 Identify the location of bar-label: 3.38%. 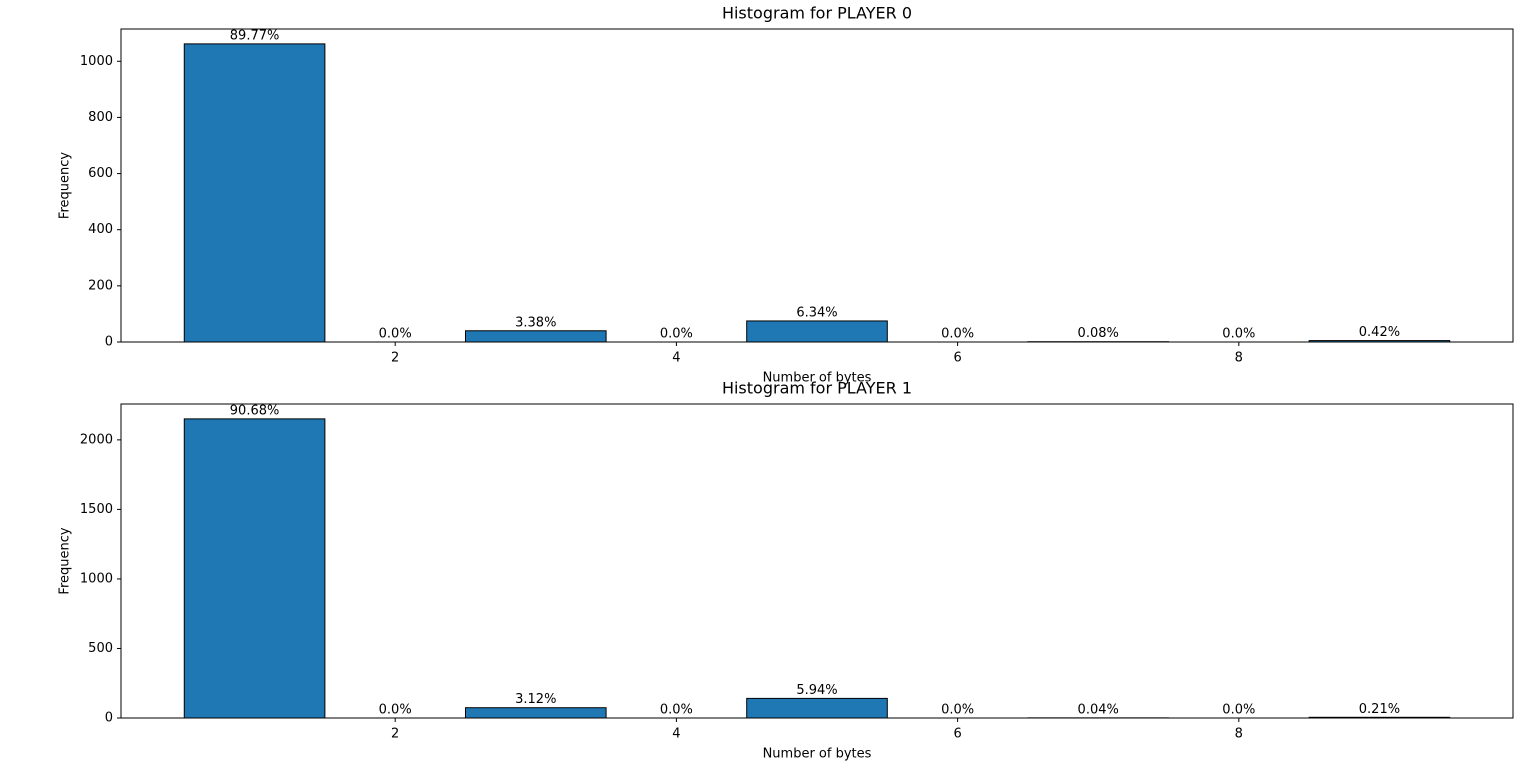
(535, 322).